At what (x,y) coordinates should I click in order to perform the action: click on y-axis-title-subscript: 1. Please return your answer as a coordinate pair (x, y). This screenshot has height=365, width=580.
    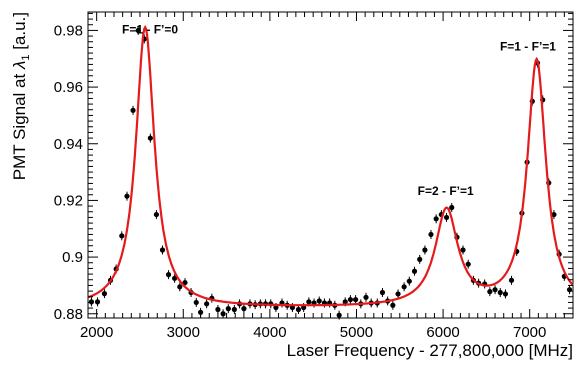
    Looking at the image, I should click on (26, 58).